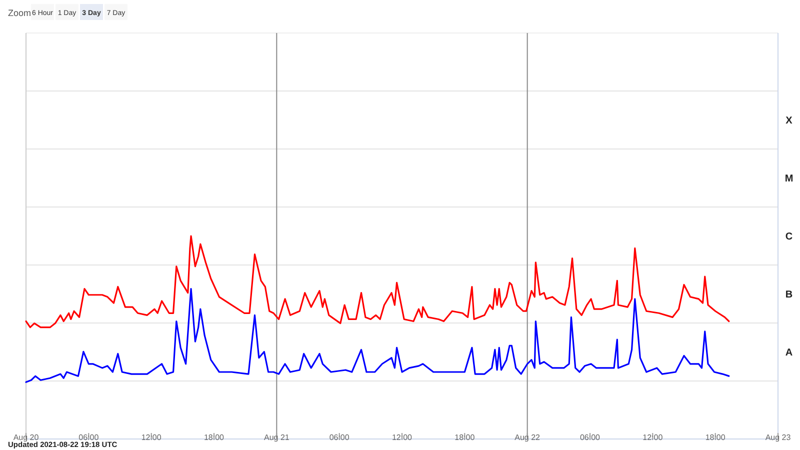 This screenshot has height=450, width=800. Describe the element at coordinates (20, 13) in the screenshot. I see `text: Zoom` at that location.